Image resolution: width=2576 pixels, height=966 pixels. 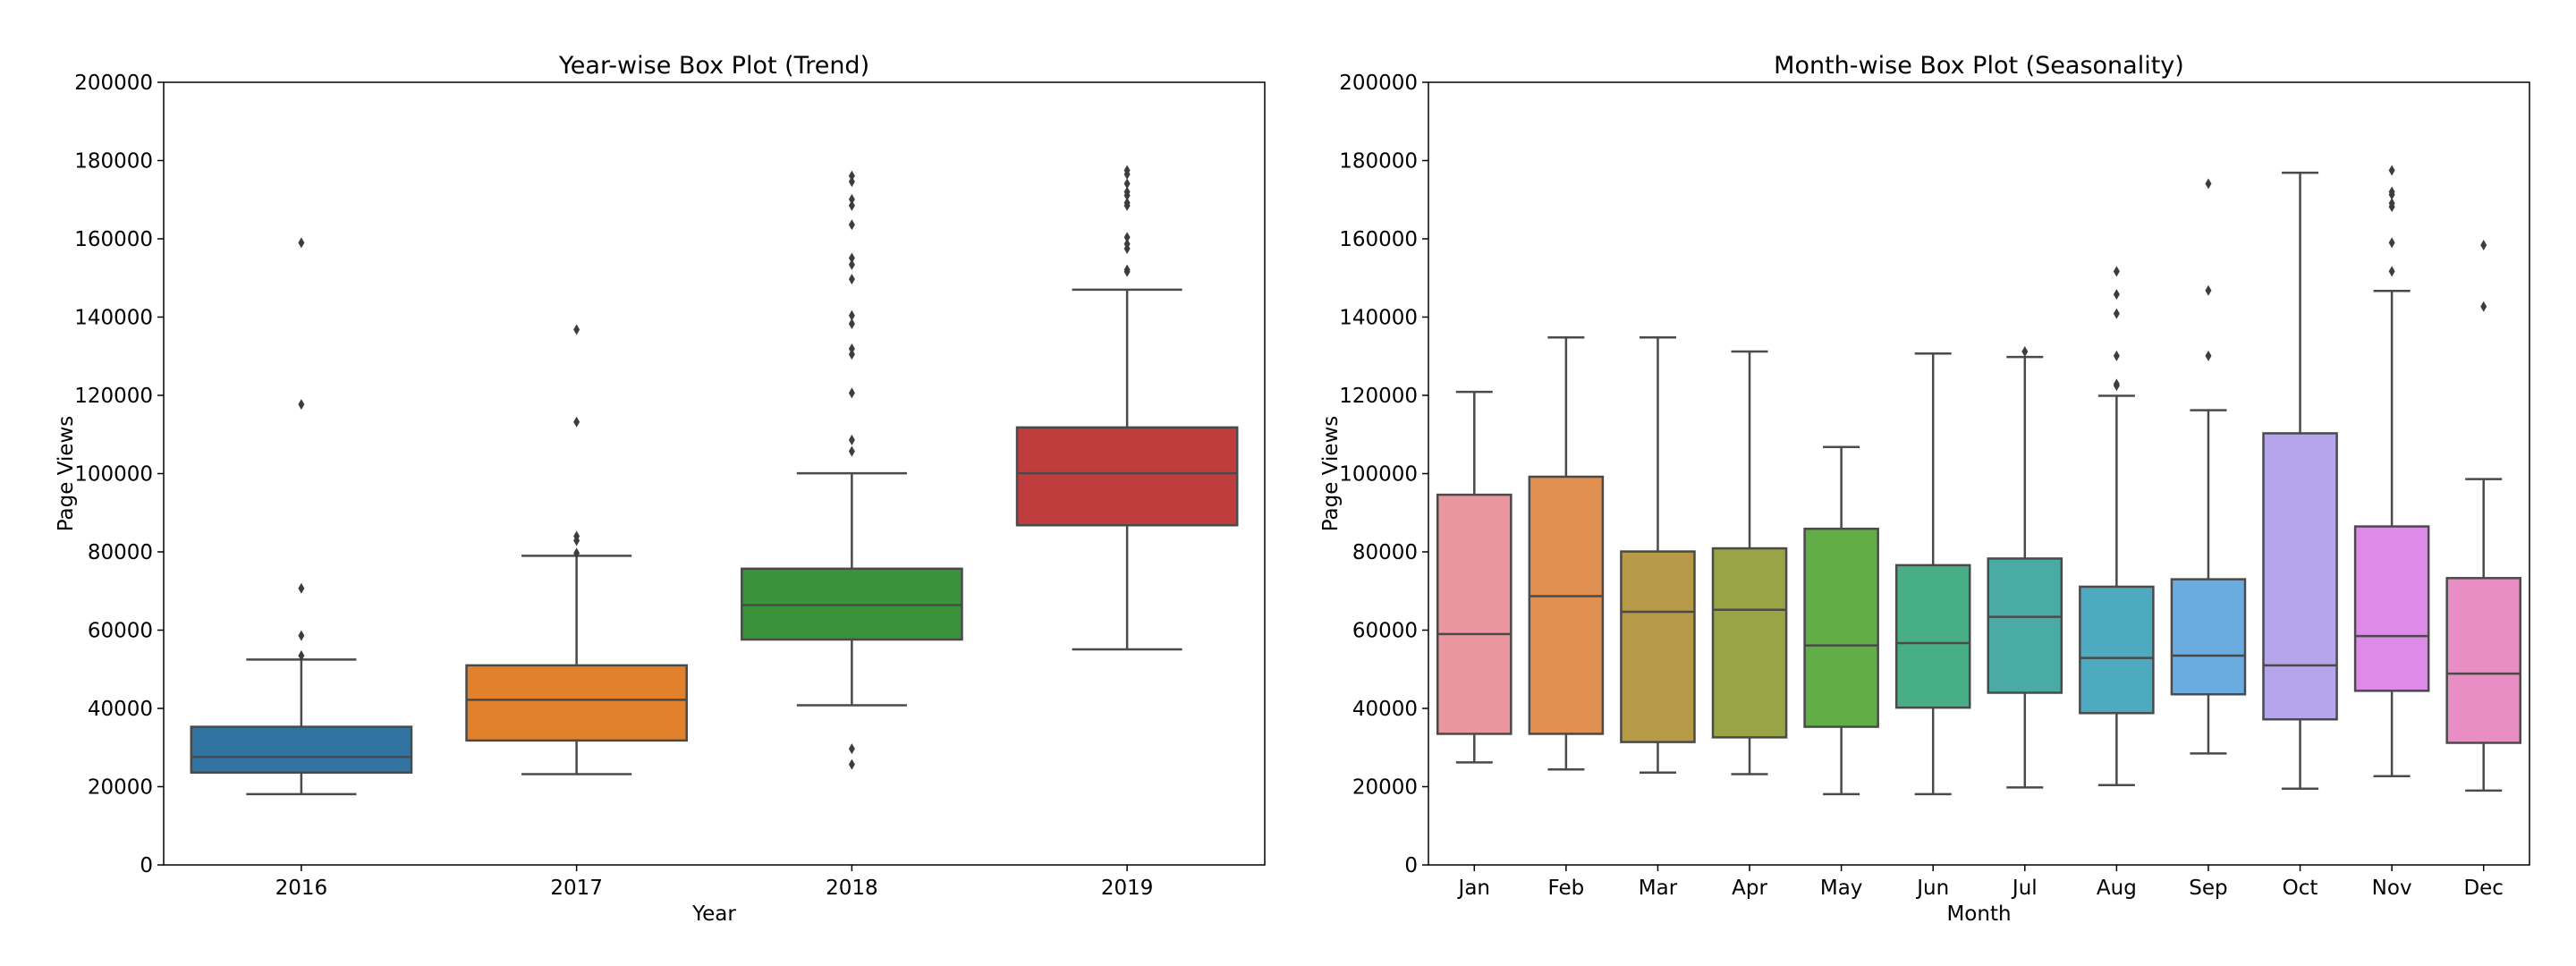 What do you see at coordinates (1978, 914) in the screenshot?
I see `x-axis-label: Month` at bounding box center [1978, 914].